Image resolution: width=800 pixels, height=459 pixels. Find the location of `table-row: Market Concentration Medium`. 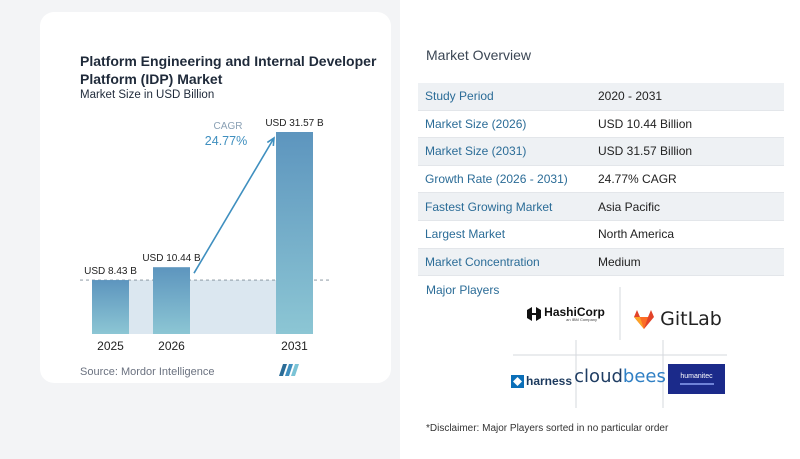

table-row: Market Concentration Medium is located at coordinates (601, 262).